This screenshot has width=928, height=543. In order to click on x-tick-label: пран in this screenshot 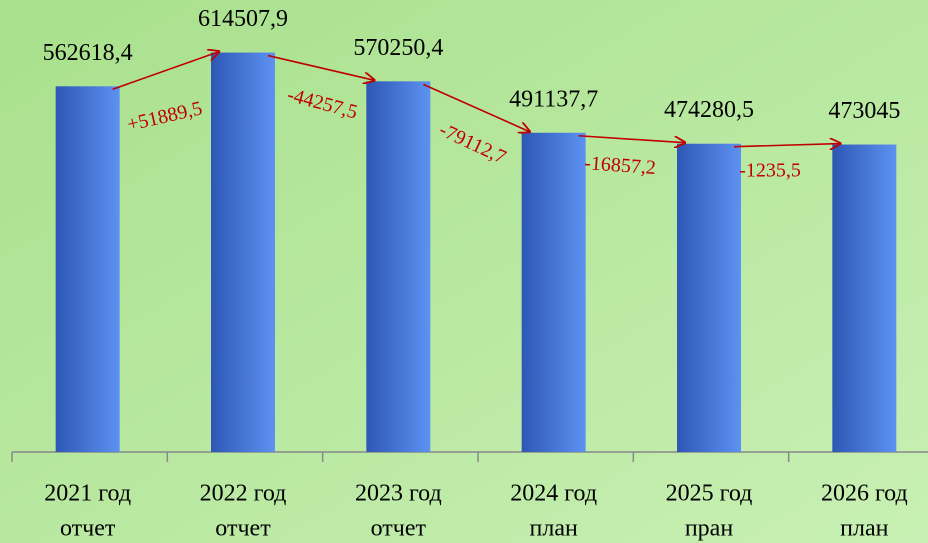, I will do `click(709, 529)`.